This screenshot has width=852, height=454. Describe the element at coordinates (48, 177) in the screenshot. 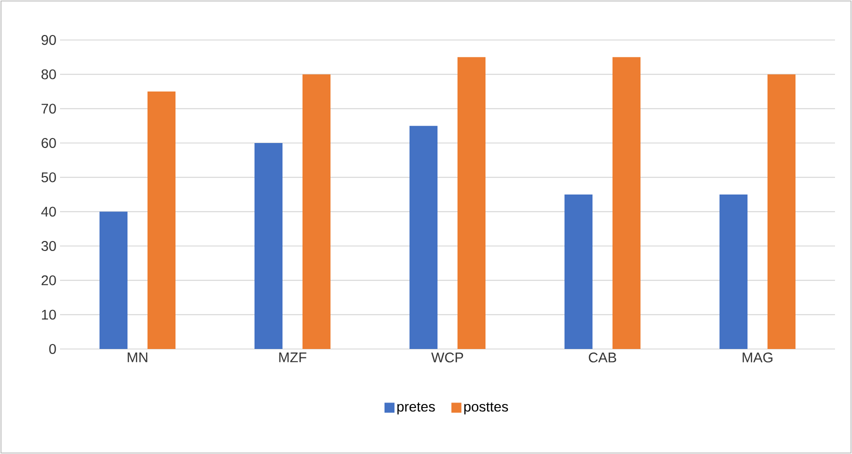

I see `y-tick-label: 50` at that location.